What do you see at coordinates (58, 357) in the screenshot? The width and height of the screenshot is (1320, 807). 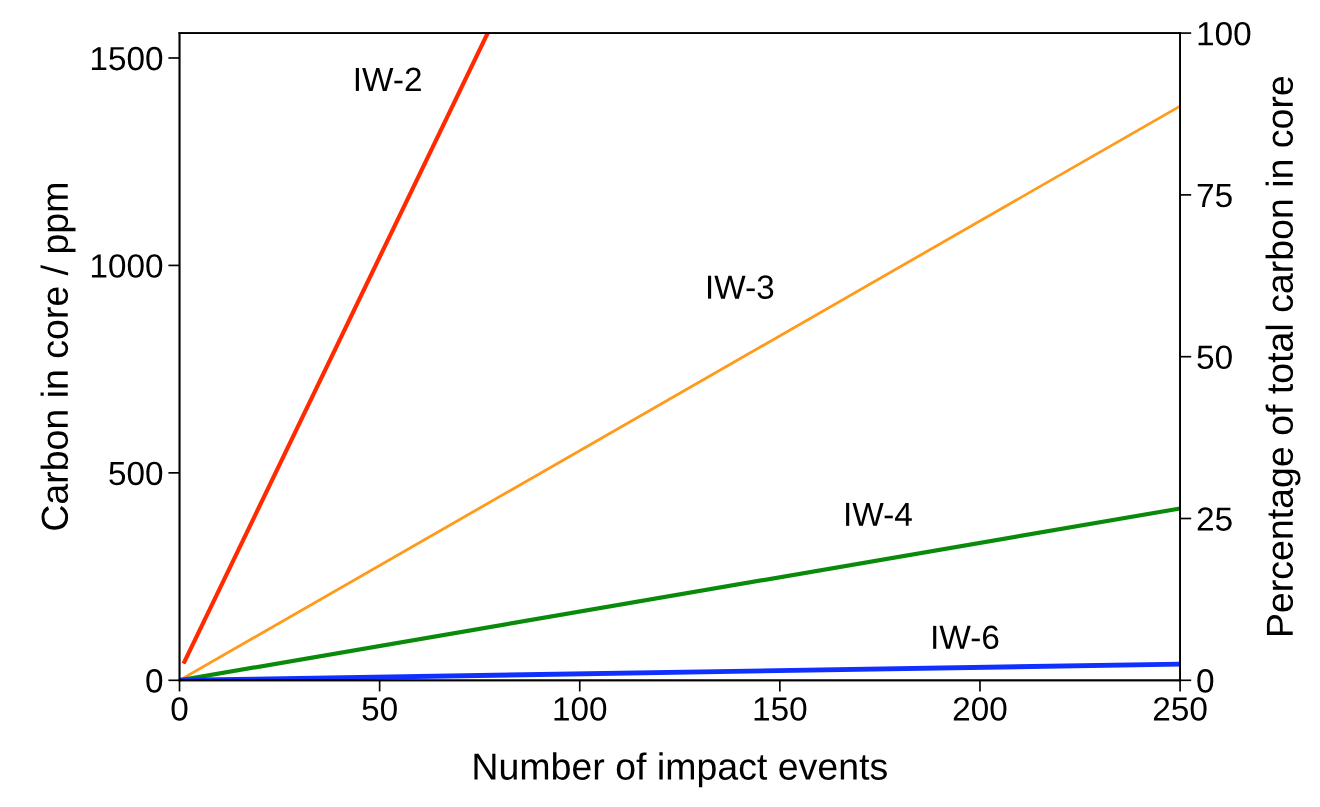 I see `y-axis-title: Carbon in core / ppm` at bounding box center [58, 357].